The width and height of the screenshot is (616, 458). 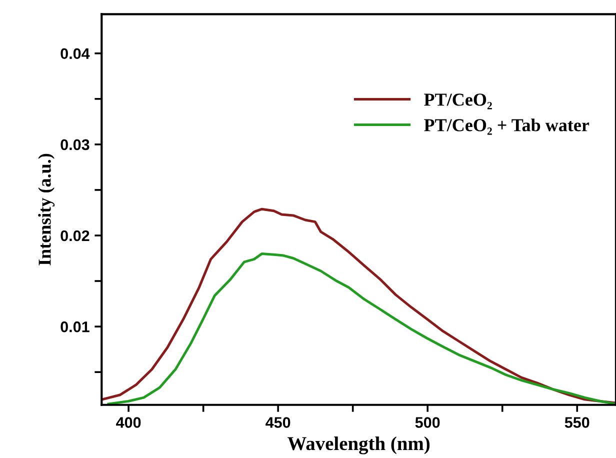 I want to click on x-tick-label: 400, so click(x=128, y=422).